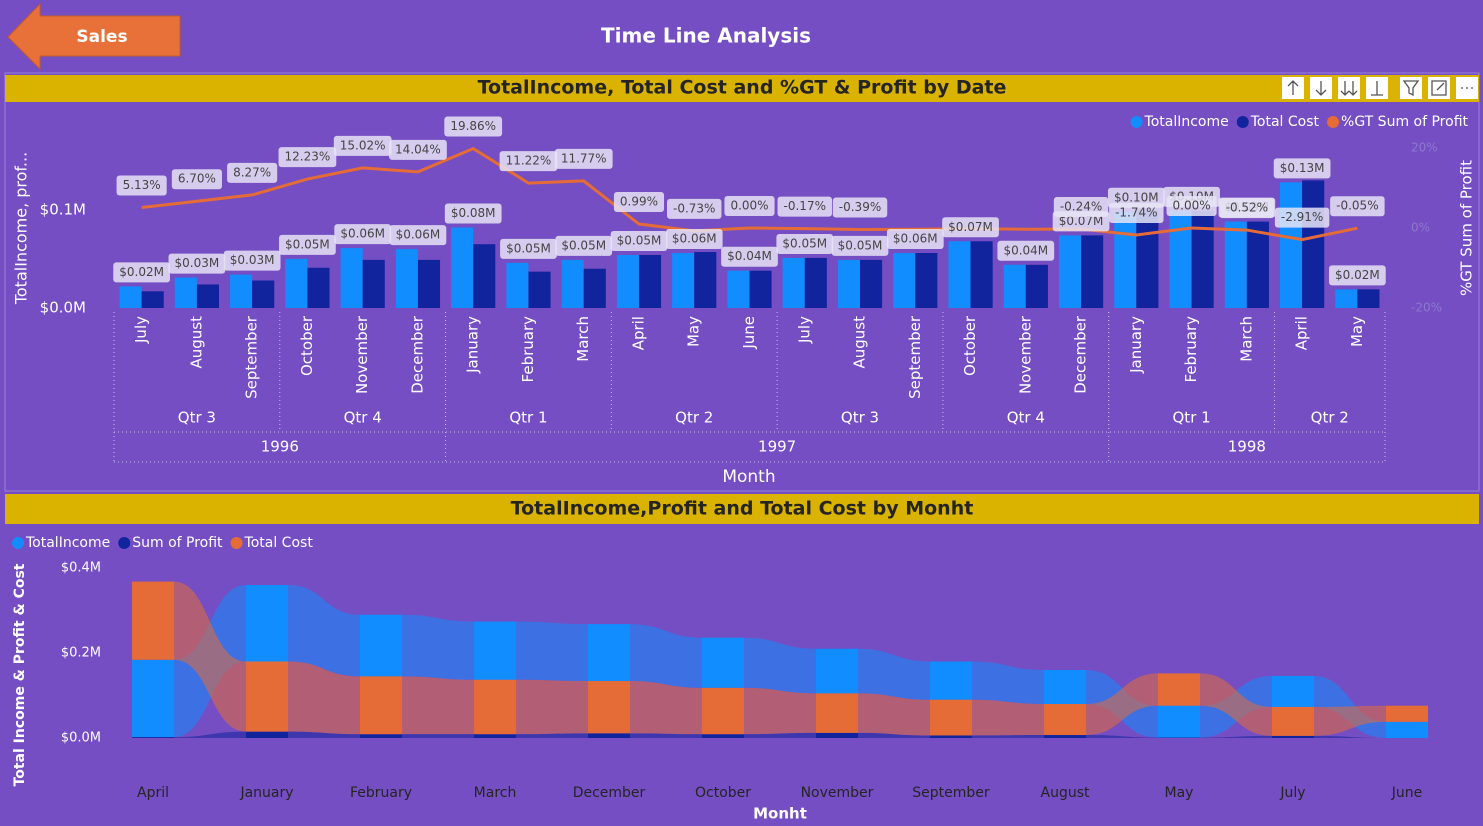 This screenshot has width=1483, height=826. Describe the element at coordinates (528, 418) in the screenshot. I see `quarter-label: Qtr 1` at that location.